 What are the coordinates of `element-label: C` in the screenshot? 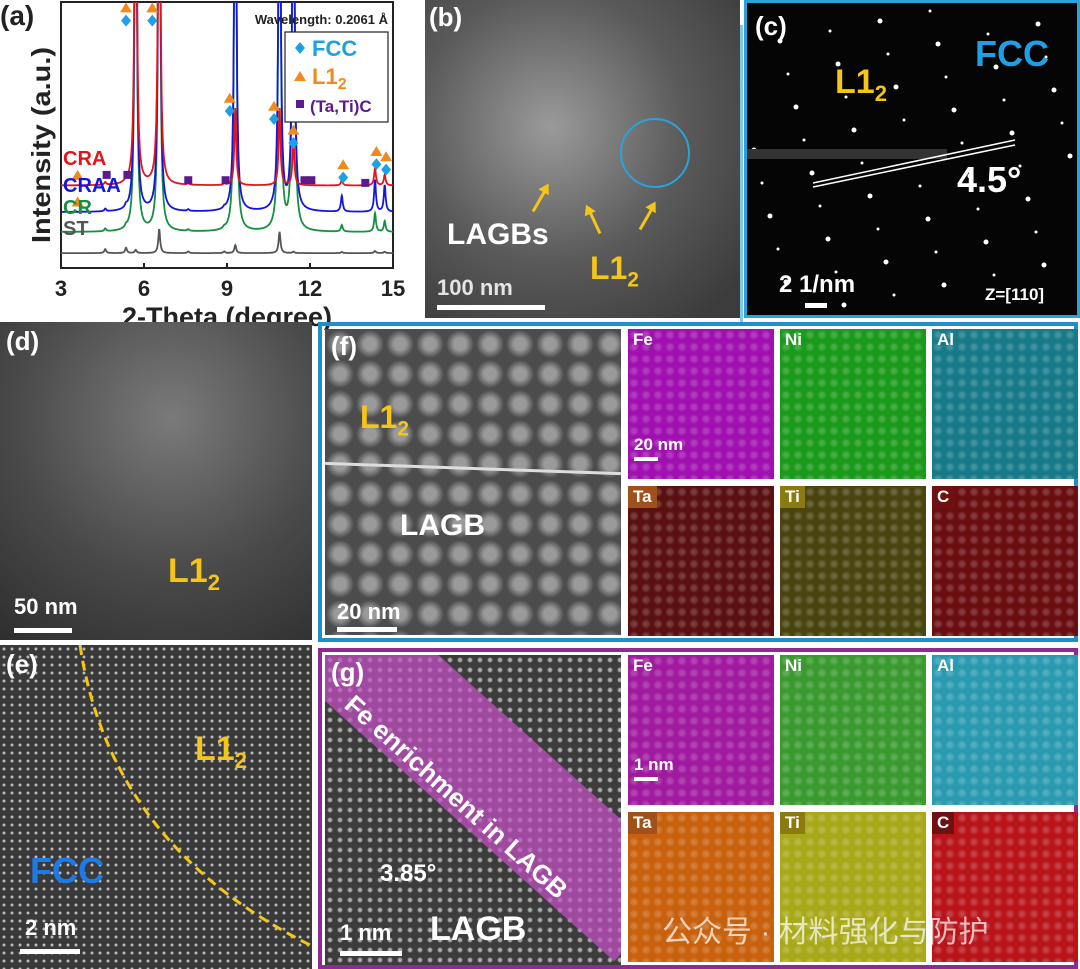 It's located at (943, 497).